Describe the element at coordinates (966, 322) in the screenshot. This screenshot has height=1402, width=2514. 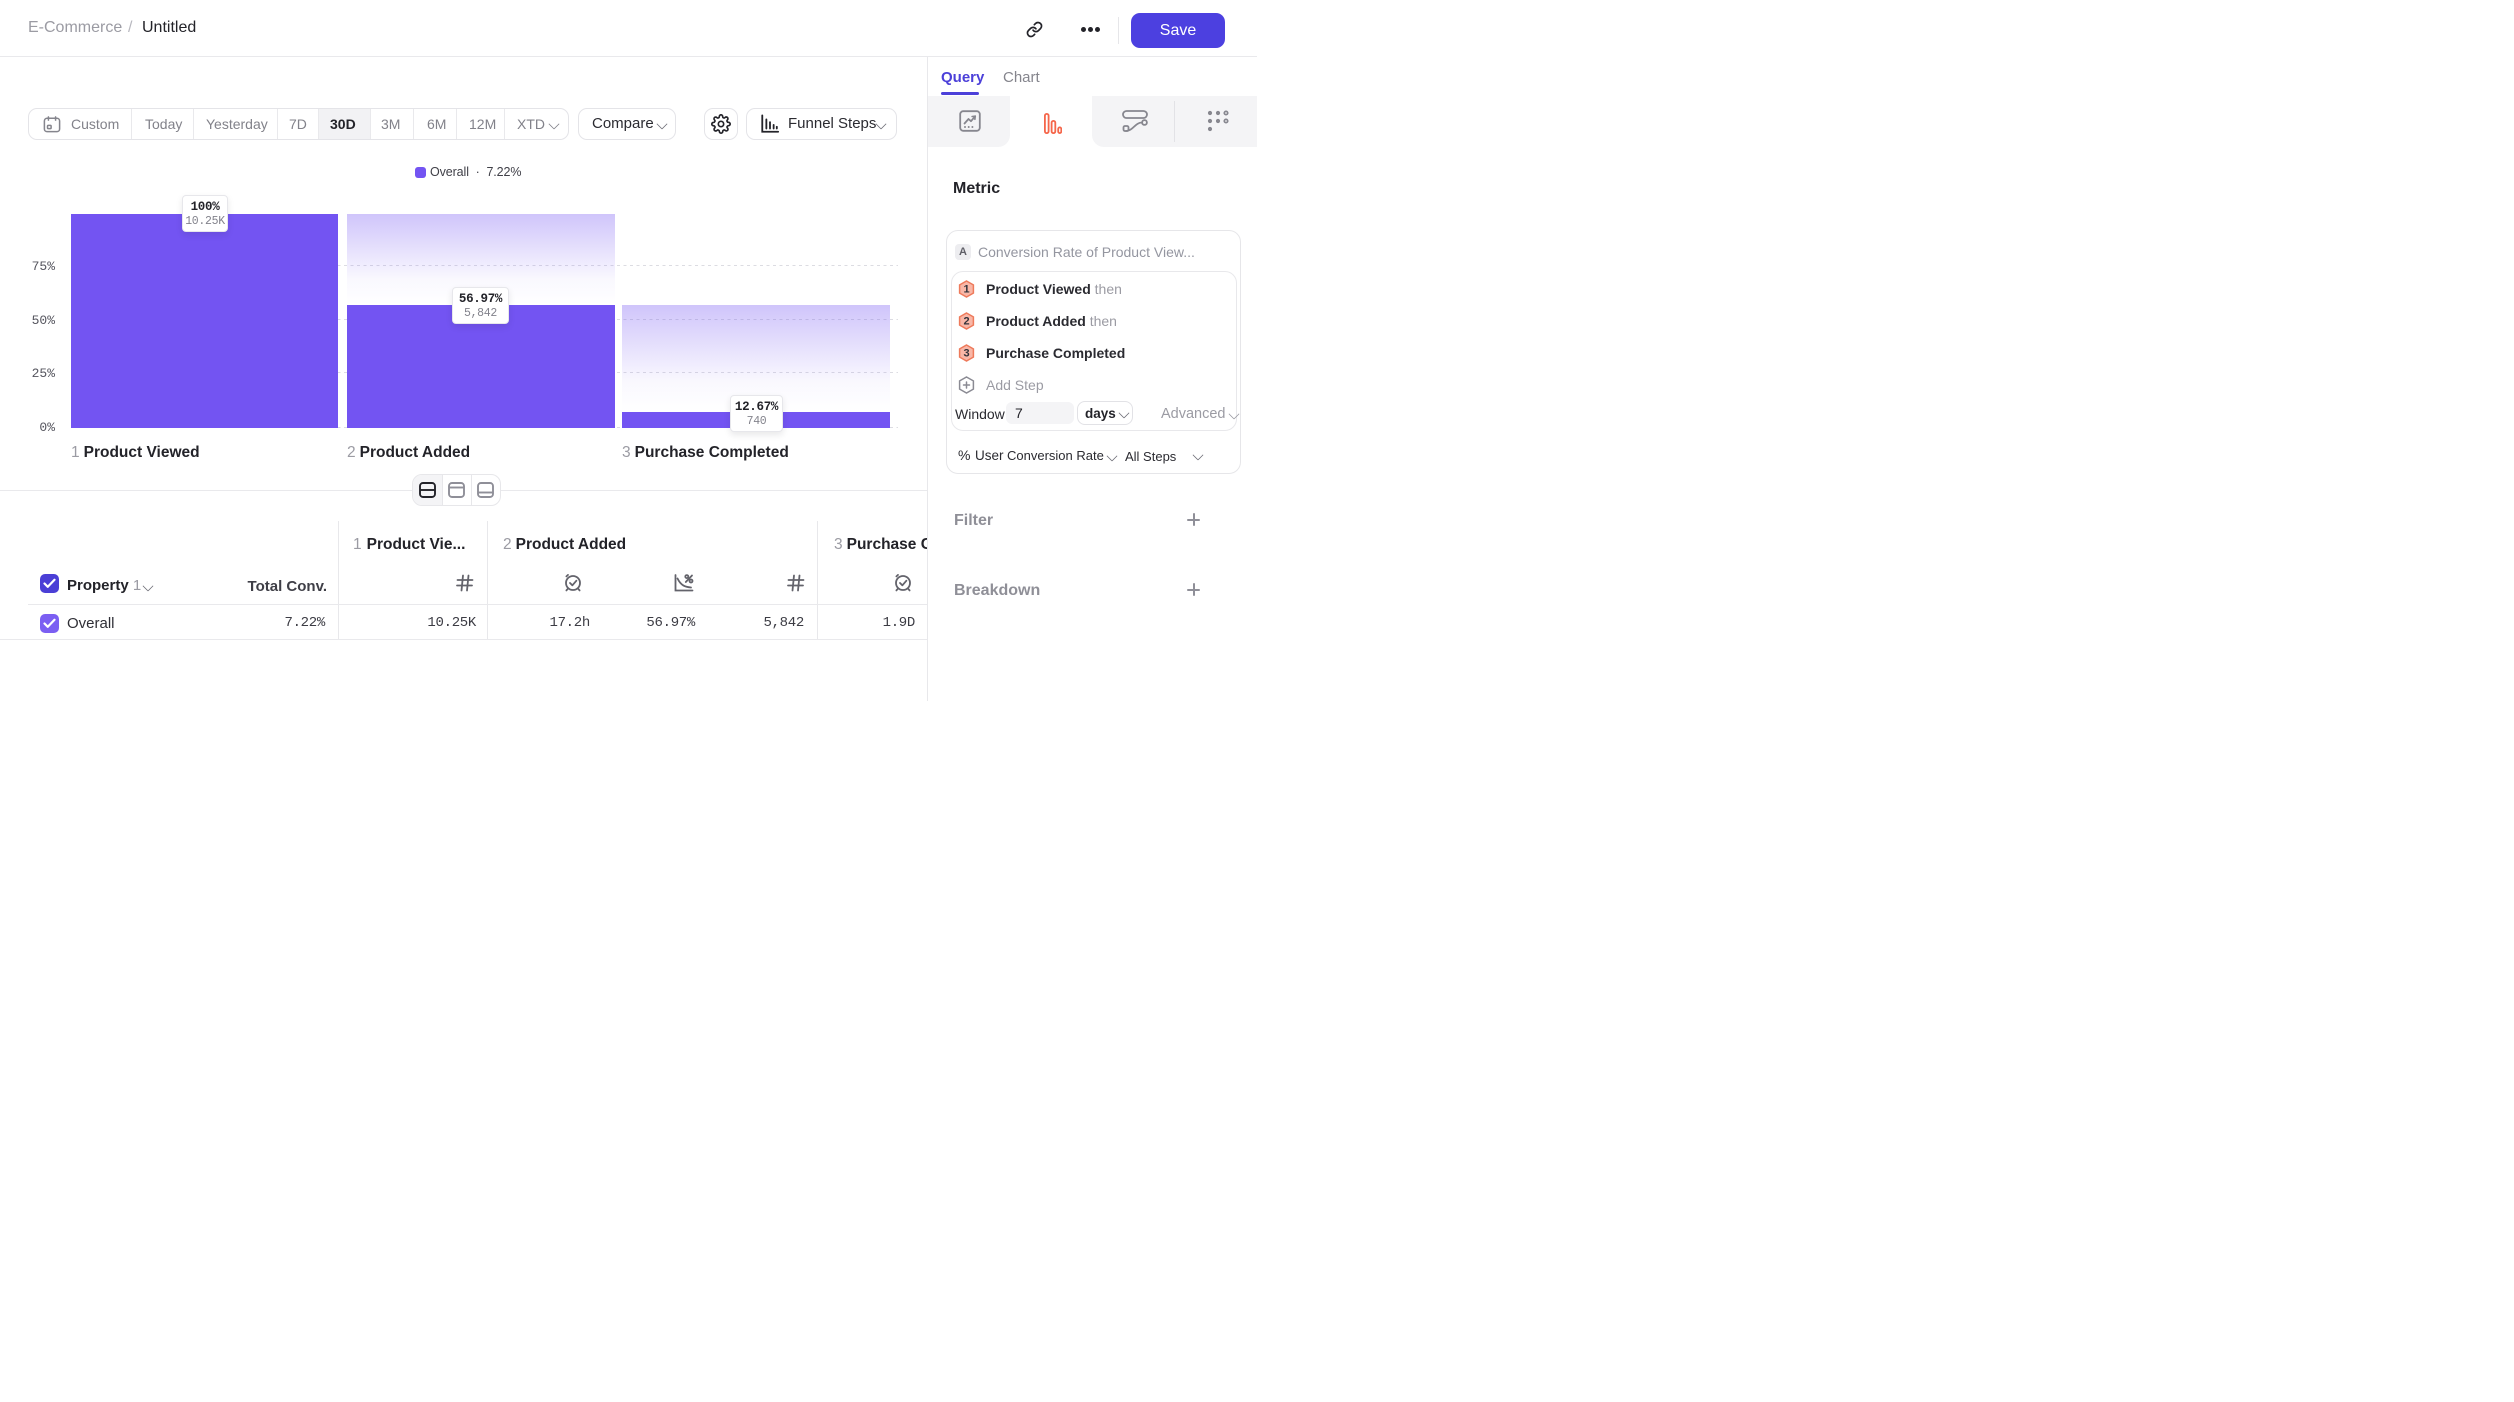
I see `svg-text: 2` at that location.